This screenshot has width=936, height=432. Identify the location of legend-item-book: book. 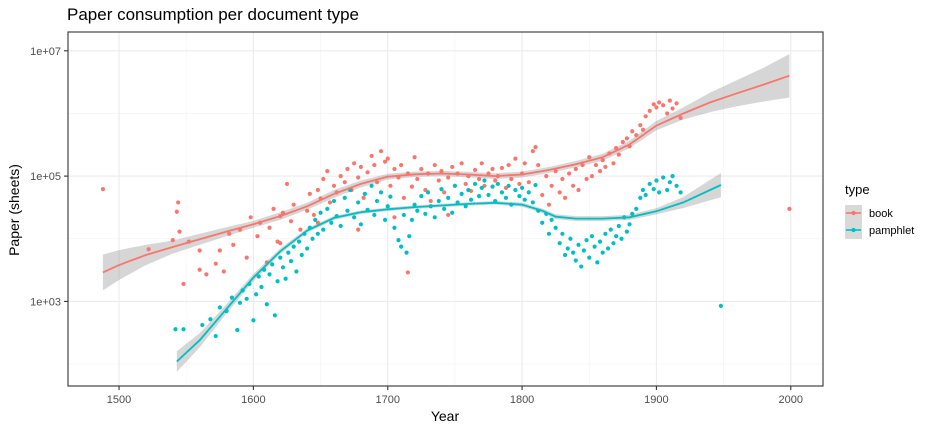
(869, 213).